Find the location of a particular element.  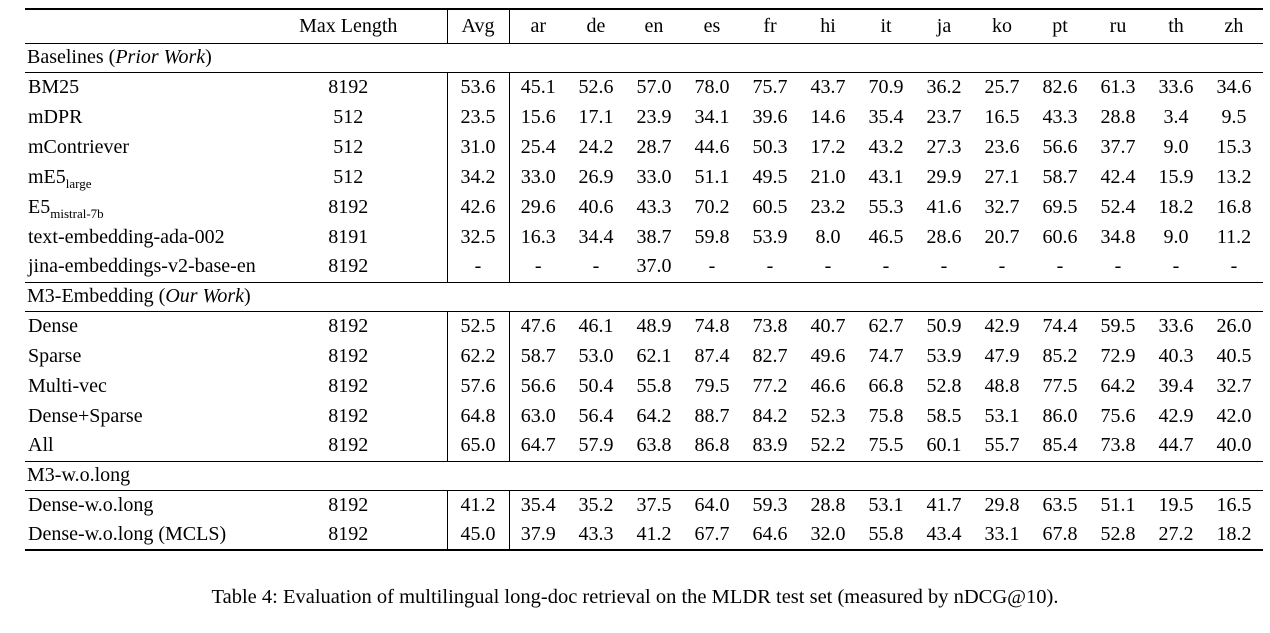

score-cell-pt: 69.5 is located at coordinates (1060, 206).